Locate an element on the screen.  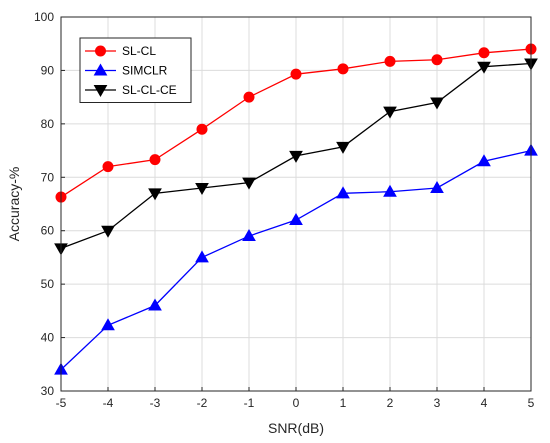
x-tick-label: 1 is located at coordinates (343, 403).